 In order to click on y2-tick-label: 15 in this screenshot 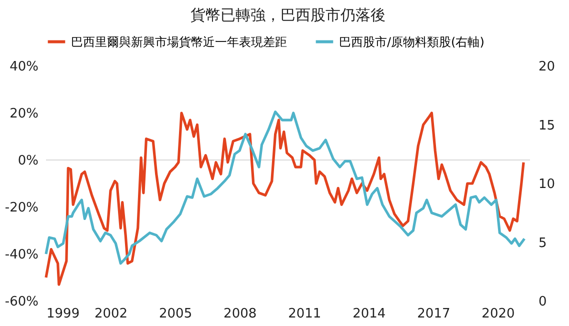, I will do `click(547, 126)`.